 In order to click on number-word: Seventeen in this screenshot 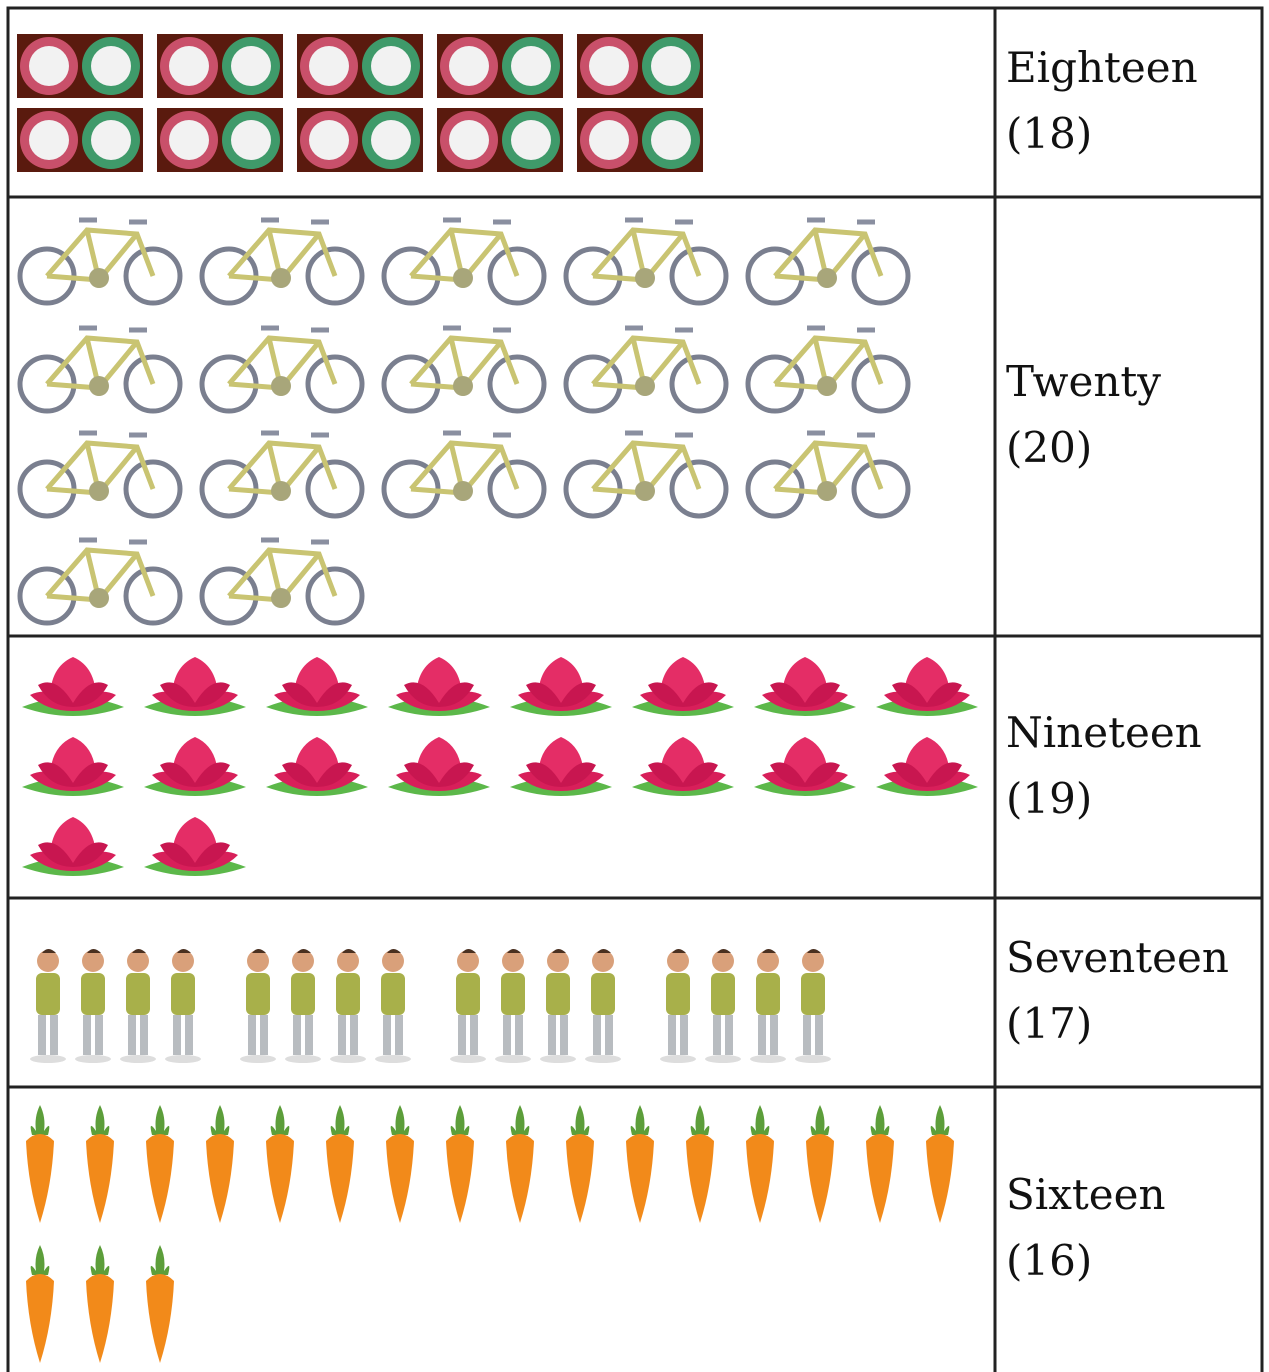, I will do `click(1117, 957)`.